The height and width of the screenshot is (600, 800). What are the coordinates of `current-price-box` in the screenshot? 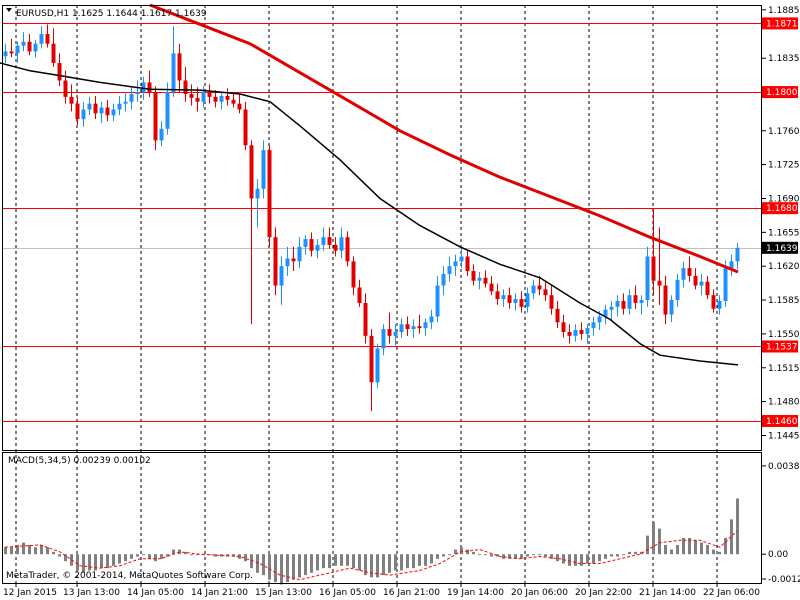 It's located at (780, 247).